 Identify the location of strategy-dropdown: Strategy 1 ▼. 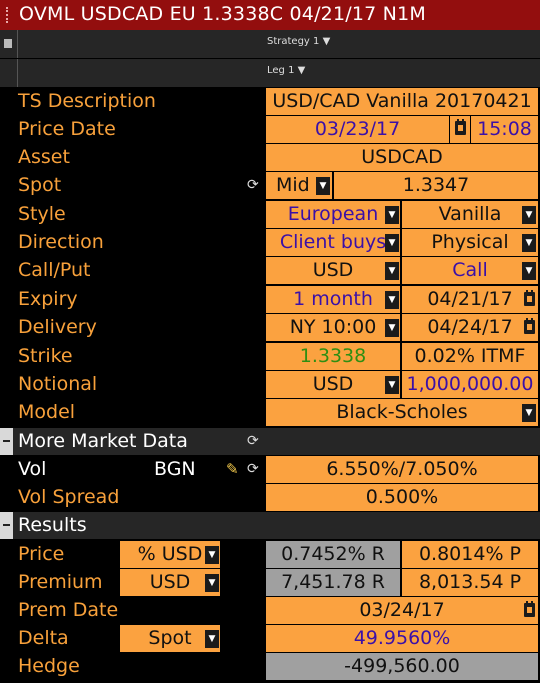
(298, 41).